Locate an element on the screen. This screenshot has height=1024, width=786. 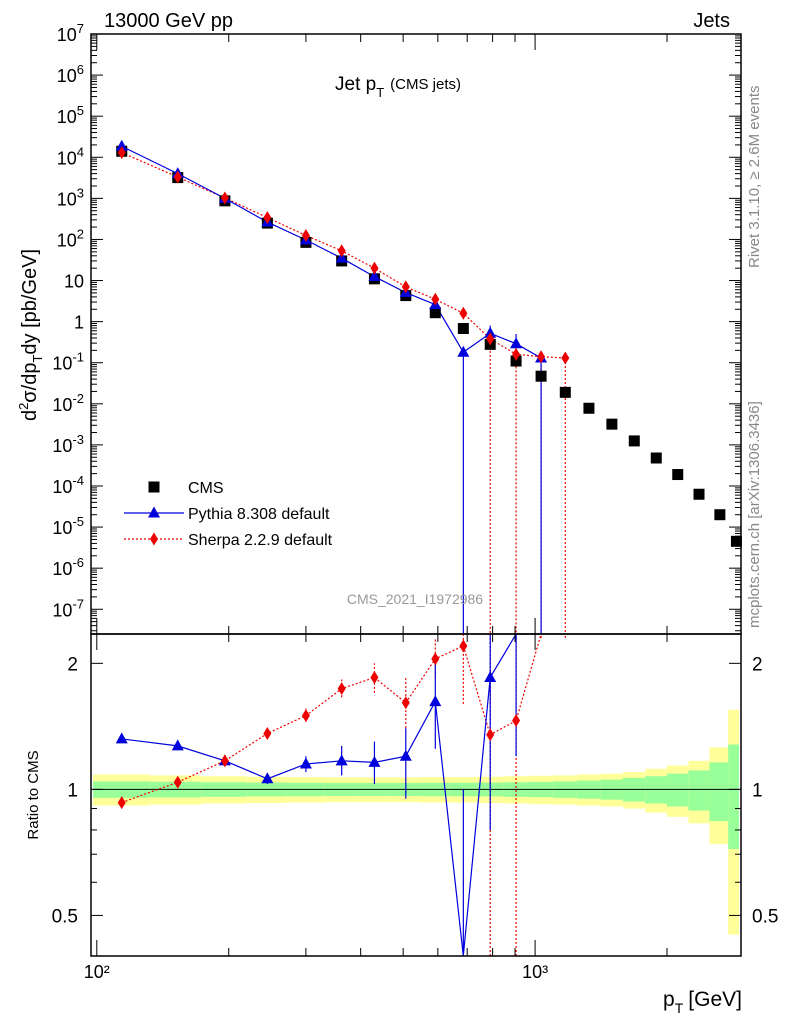
mcplots-reference-label: mcplots.cern.ch [arXiv:1306.3436] is located at coordinates (754, 514).